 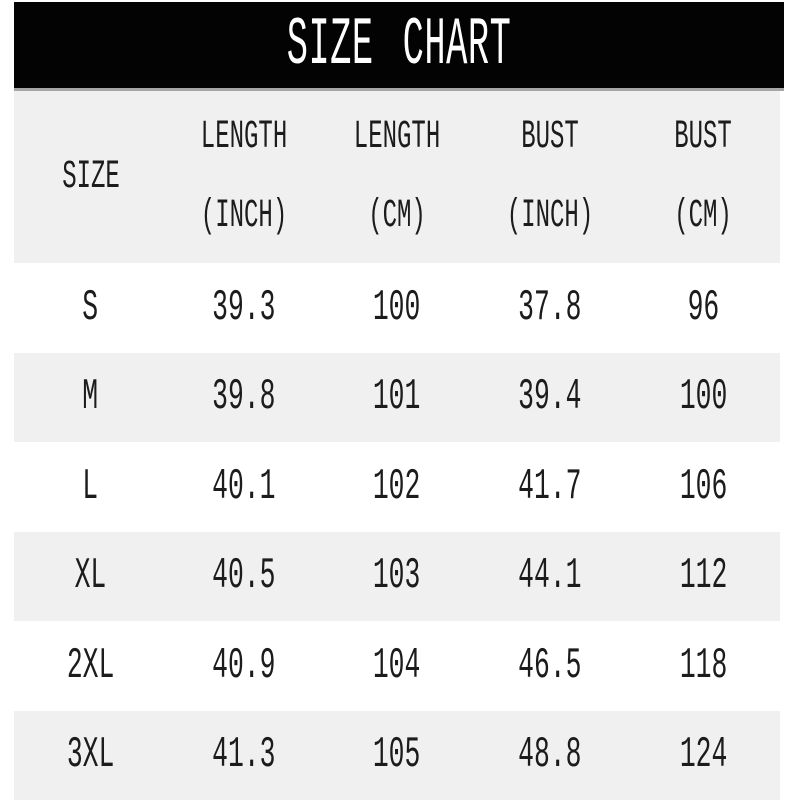 I want to click on bust-inch-value: 46.5, so click(x=550, y=665).